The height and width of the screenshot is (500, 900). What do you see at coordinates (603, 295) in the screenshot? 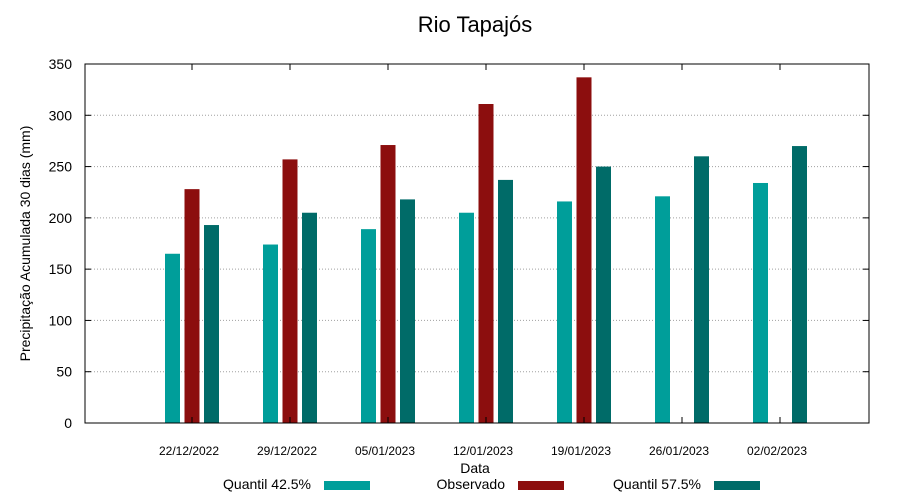
I see `bar-quantil-57-5--4` at bounding box center [603, 295].